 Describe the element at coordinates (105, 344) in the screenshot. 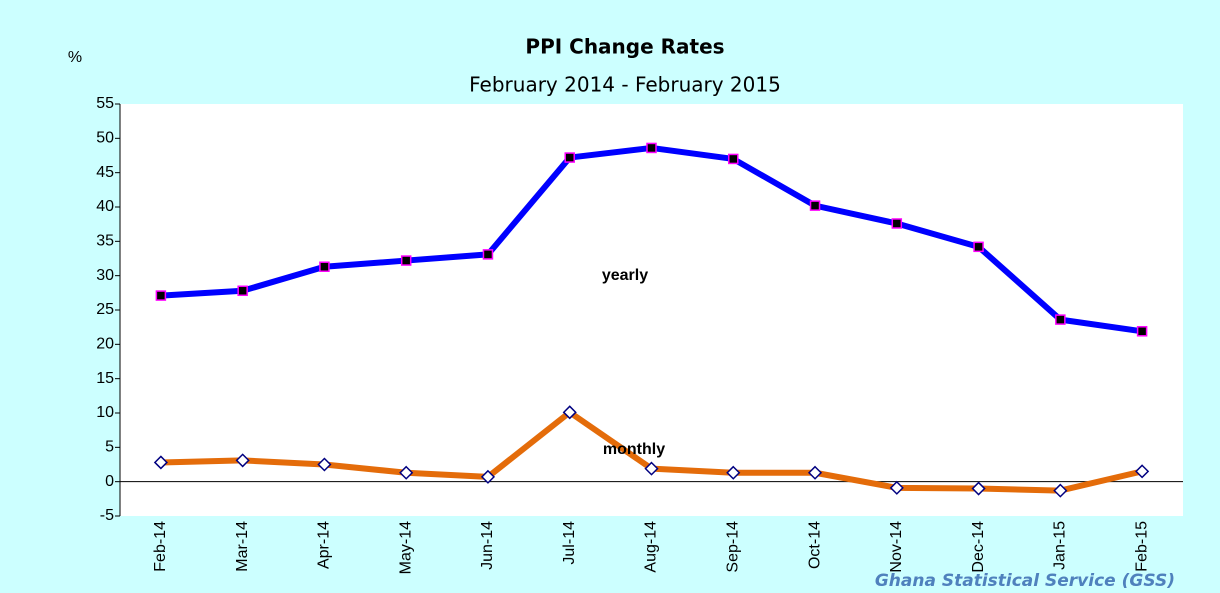

I see `y-tick-label: 20` at that location.